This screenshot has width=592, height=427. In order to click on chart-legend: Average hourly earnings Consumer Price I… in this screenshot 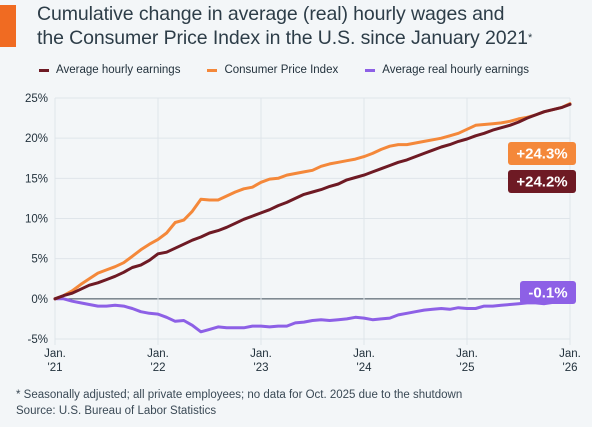, I will do `click(297, 70)`.